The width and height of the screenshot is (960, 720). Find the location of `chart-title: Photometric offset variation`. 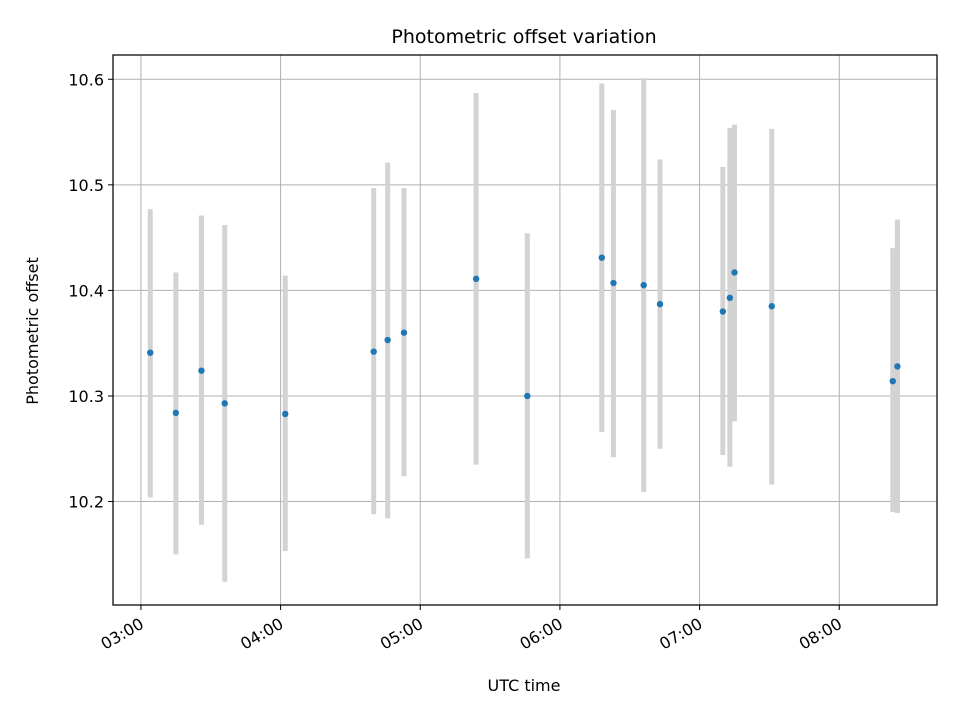

chart-title: Photometric offset variation is located at coordinates (523, 37).